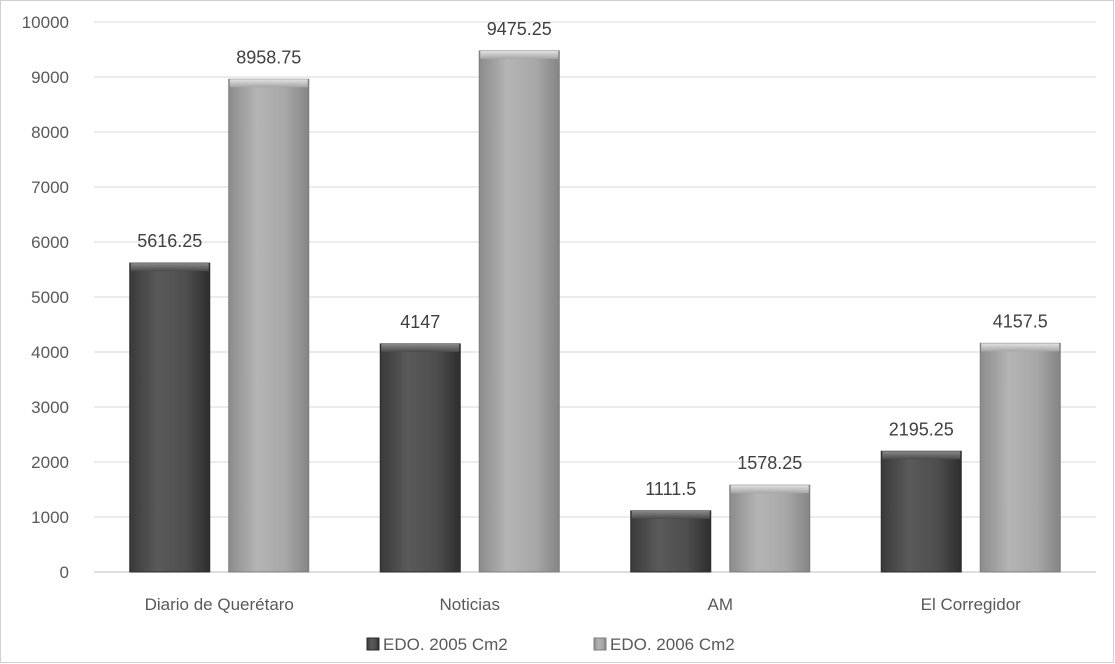 The width and height of the screenshot is (1115, 664). What do you see at coordinates (169, 241) in the screenshot?
I see `data-label: 5616.25` at bounding box center [169, 241].